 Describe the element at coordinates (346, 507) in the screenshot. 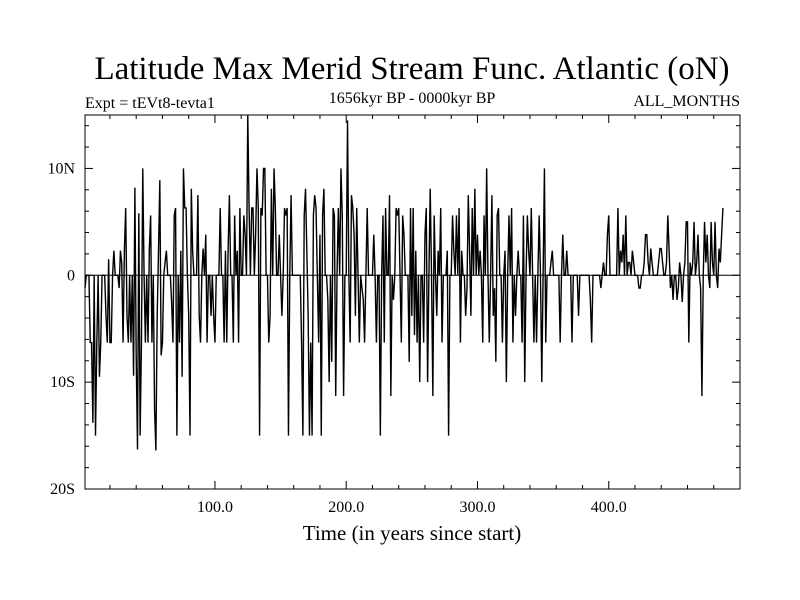

I see `x-tick-label: 200.0` at that location.